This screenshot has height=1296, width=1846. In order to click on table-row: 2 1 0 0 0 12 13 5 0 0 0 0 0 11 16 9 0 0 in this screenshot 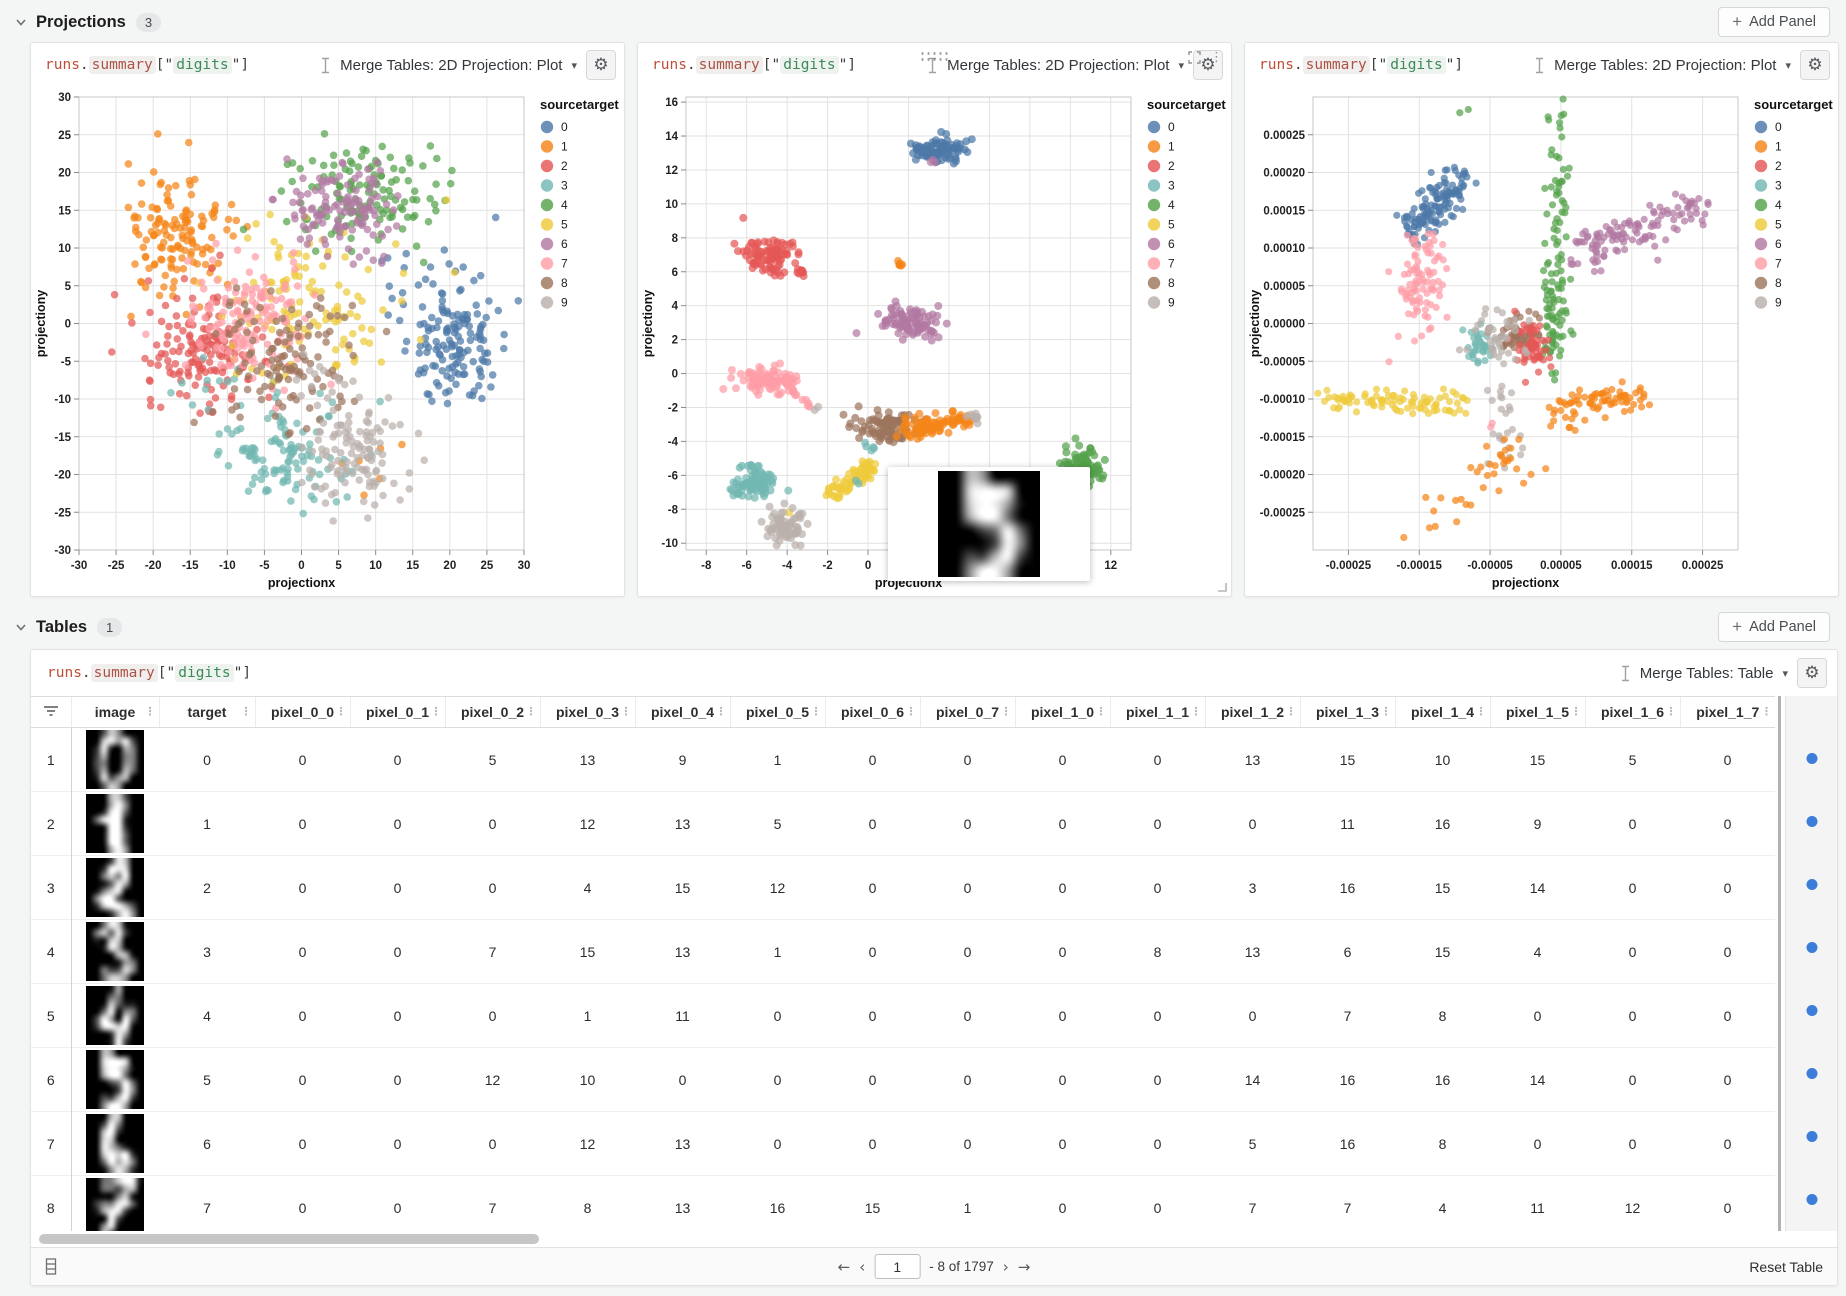, I will do `click(903, 823)`.